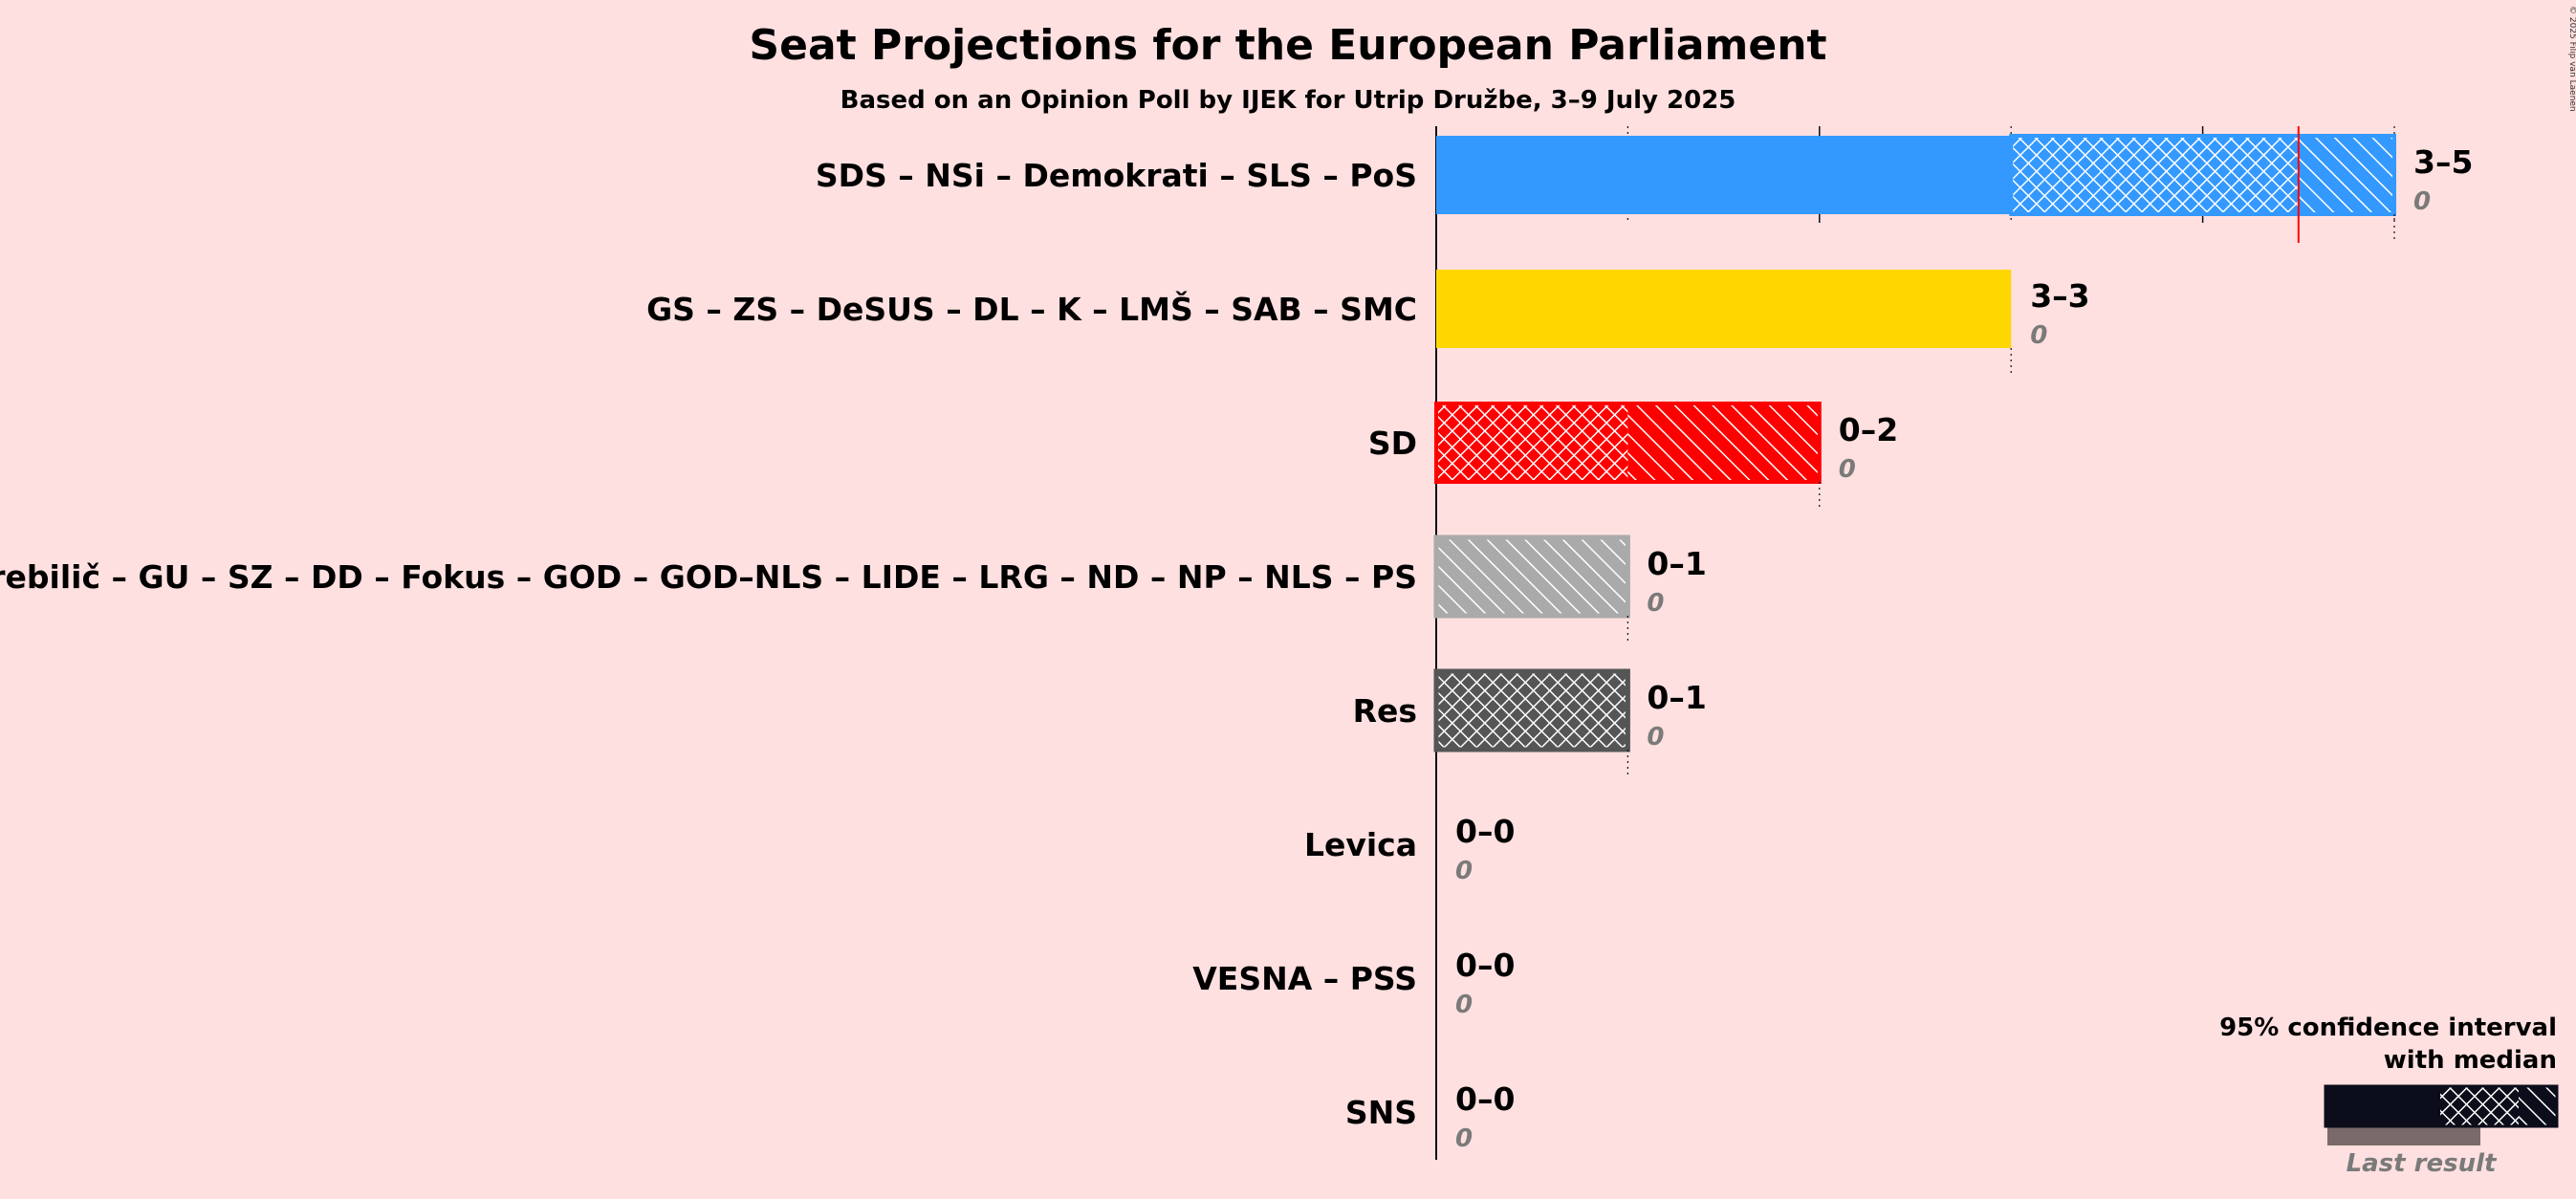 The width and height of the screenshot is (2576, 1199). I want to click on last-result-label-4: 0, so click(1655, 737).